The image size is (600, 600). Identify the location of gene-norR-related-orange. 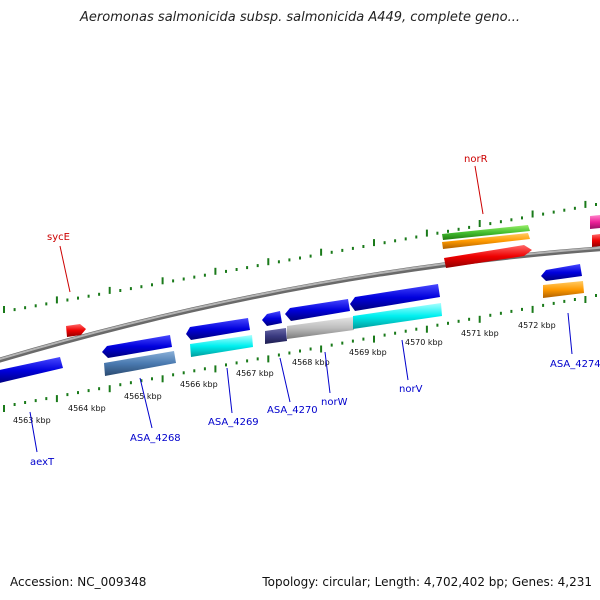
(486, 241).